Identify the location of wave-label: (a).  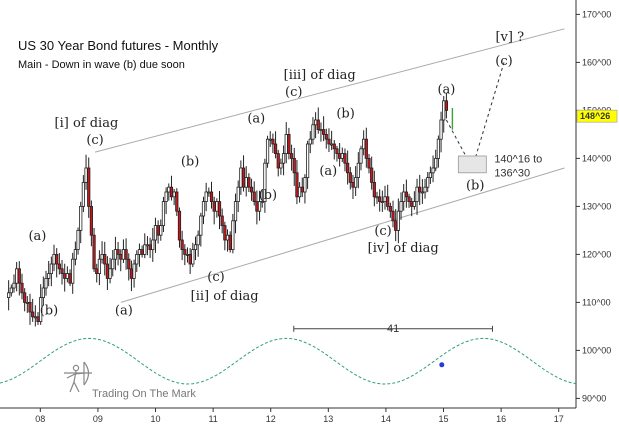
(256, 118).